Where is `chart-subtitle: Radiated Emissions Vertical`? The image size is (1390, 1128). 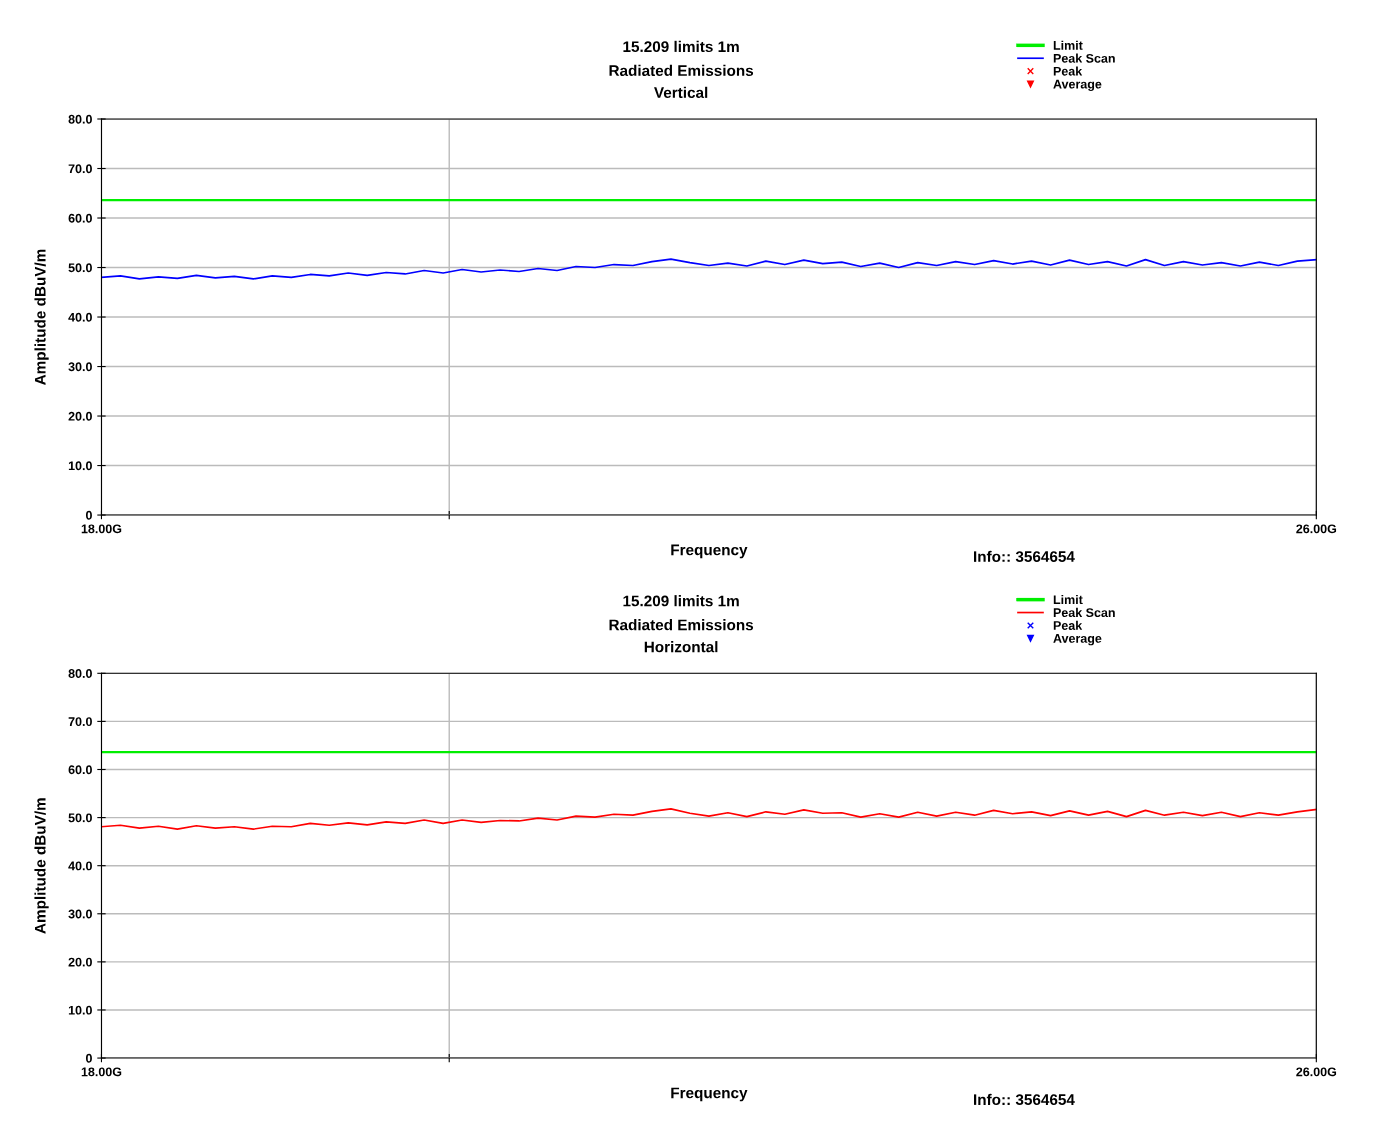
chart-subtitle: Radiated Emissions Vertical is located at coordinates (681, 81).